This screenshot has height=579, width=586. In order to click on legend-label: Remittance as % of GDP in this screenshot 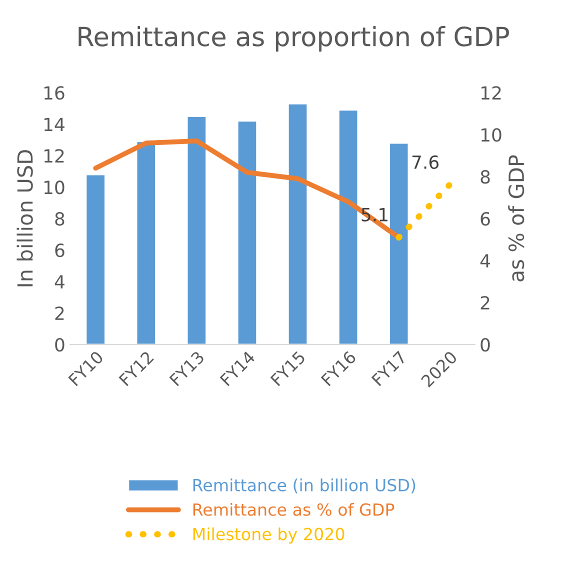, I will do `click(293, 509)`.